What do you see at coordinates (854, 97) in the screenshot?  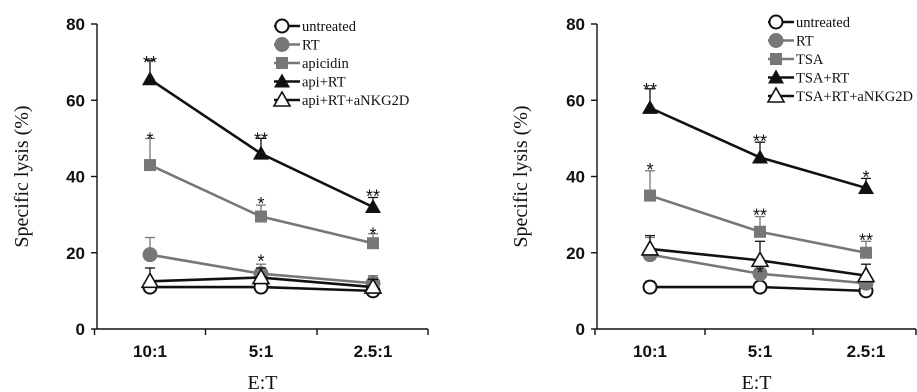 I see `legend-label: TSA+RT+aNKG2D` at bounding box center [854, 97].